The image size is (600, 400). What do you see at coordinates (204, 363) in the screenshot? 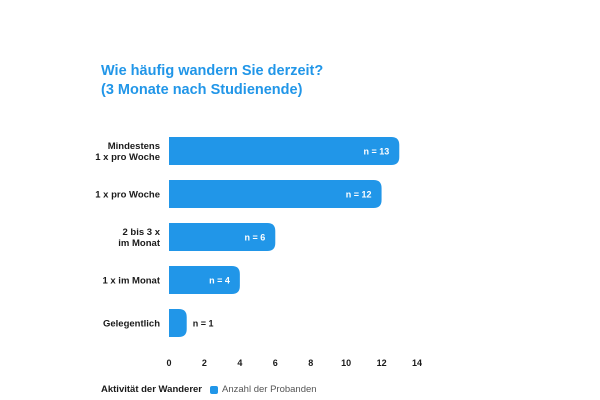
I see `x-tick-label: 2` at bounding box center [204, 363].